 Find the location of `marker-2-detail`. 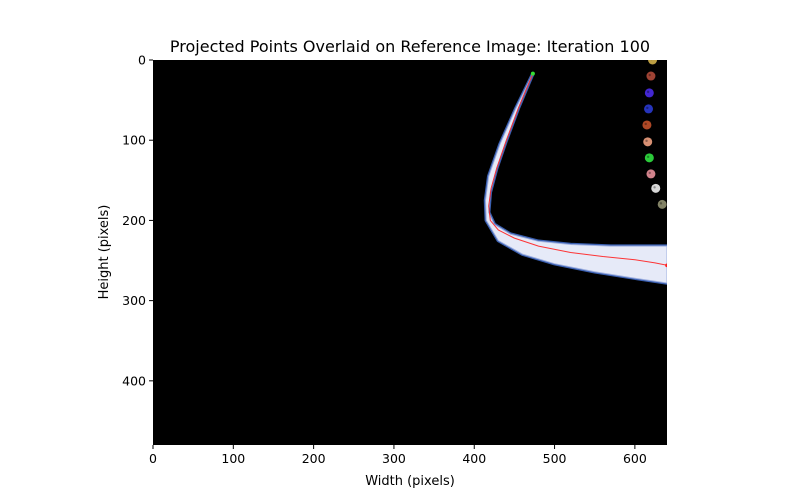

marker-2-detail is located at coordinates (648, 92).